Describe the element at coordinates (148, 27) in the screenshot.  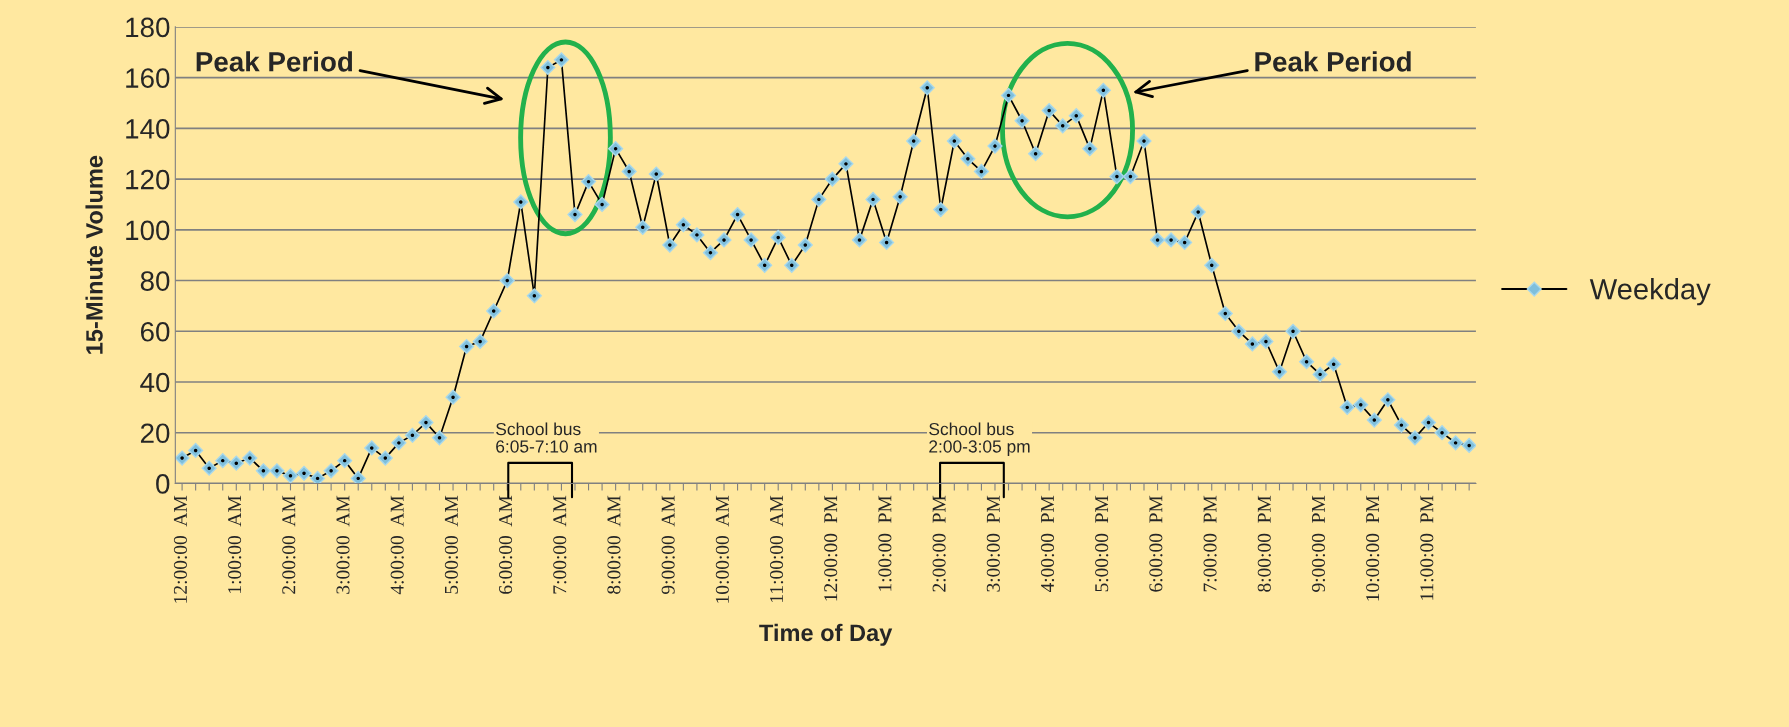
I see `y-tick-label: 180` at that location.